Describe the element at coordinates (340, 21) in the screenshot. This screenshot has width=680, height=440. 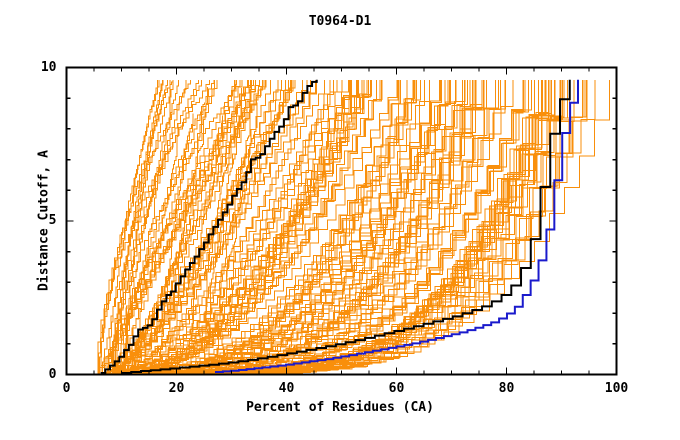
I see `page-title: T0964-D1` at that location.